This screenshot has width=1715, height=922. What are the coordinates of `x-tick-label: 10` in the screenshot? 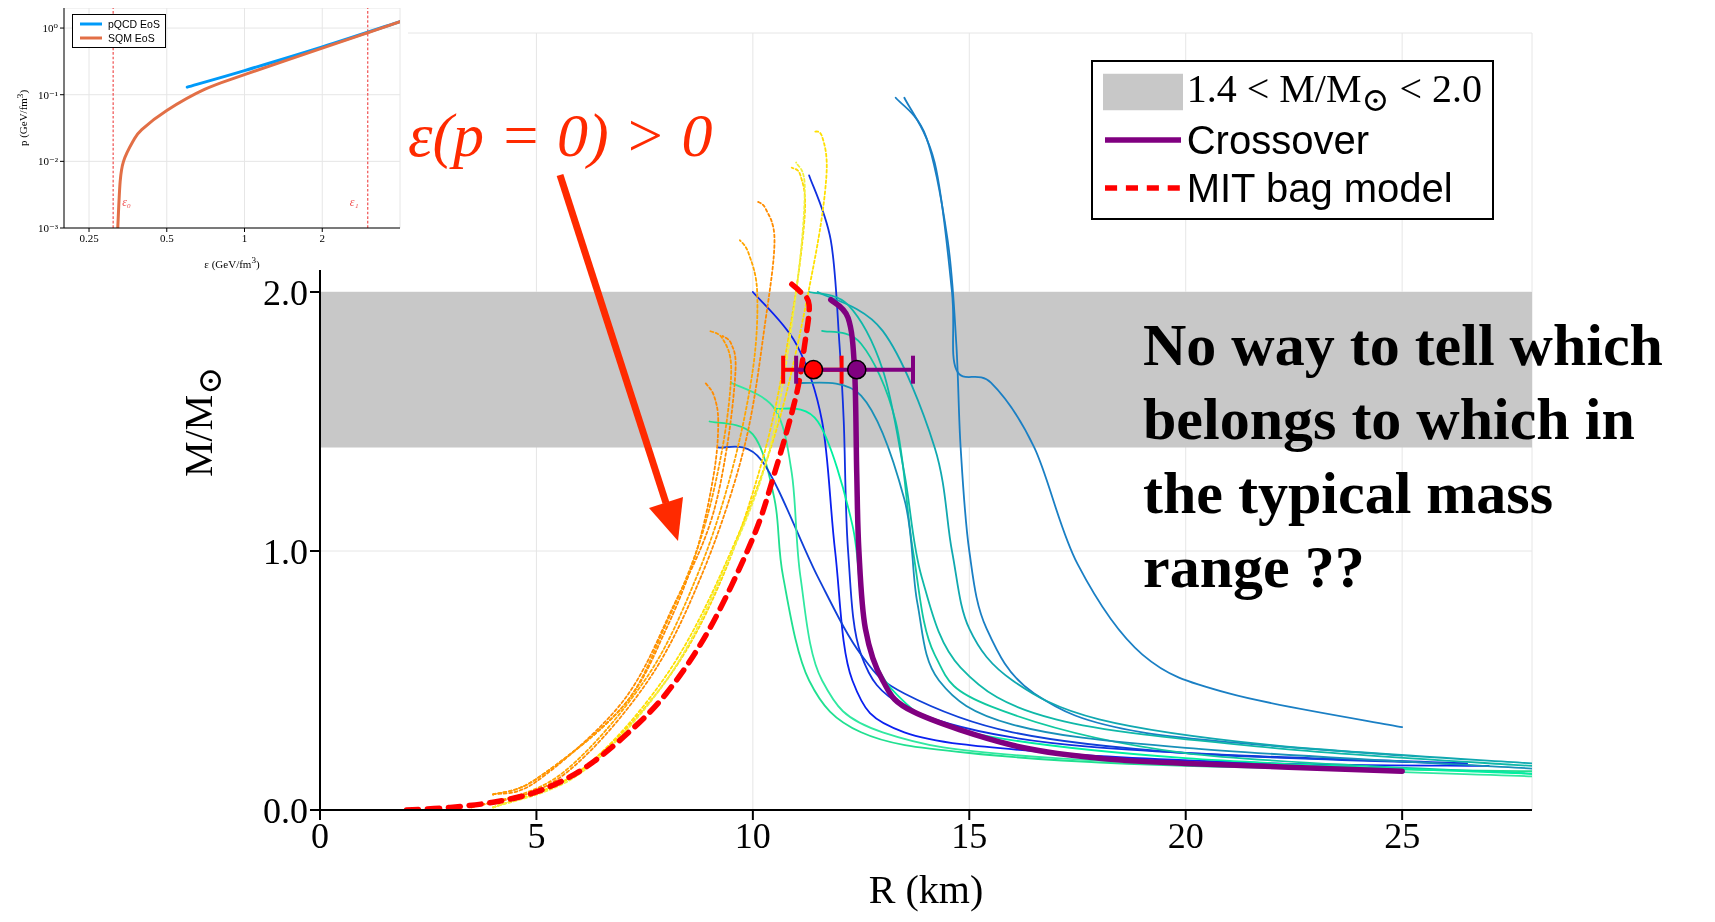 It's located at (752, 835).